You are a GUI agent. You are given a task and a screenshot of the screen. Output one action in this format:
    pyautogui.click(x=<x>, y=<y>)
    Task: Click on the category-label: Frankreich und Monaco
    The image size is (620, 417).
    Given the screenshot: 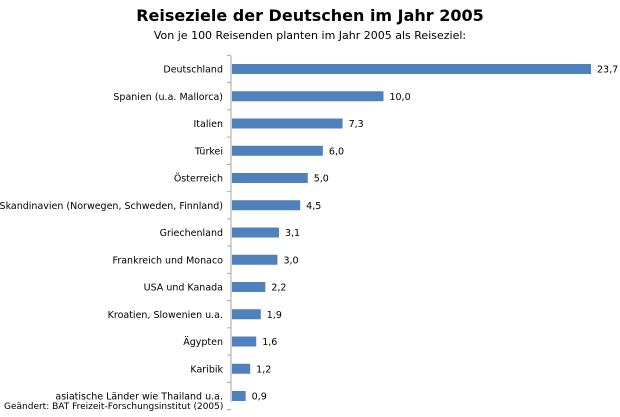 What is the action you would take?
    pyautogui.click(x=168, y=260)
    